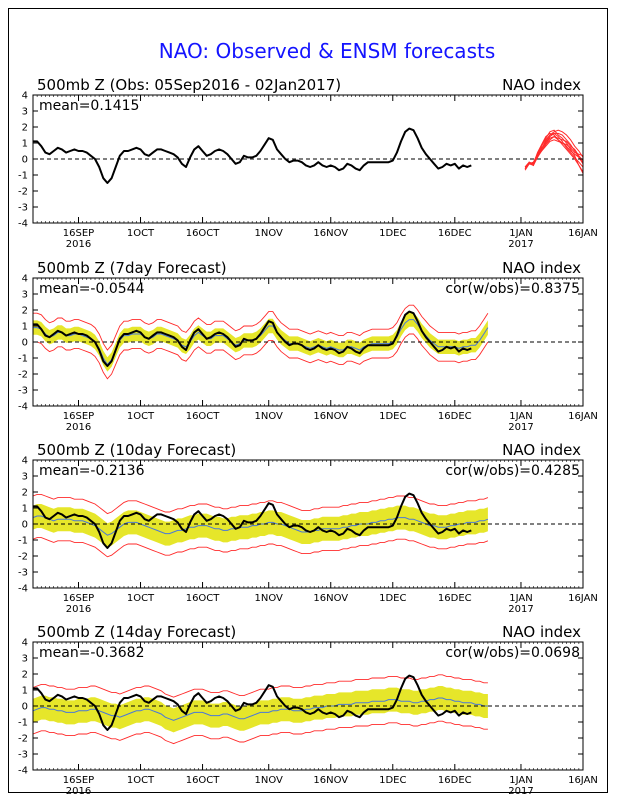 This screenshot has width=618, height=800. I want to click on panel-title: 500mb Z (14day Forecast), so click(136, 632).